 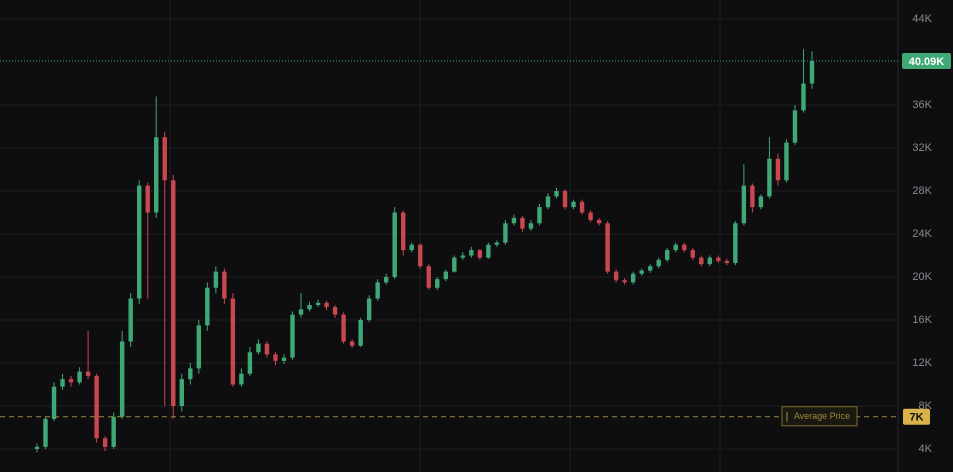 What do you see at coordinates (922, 105) in the screenshot?
I see `y-tick-label: 36K` at bounding box center [922, 105].